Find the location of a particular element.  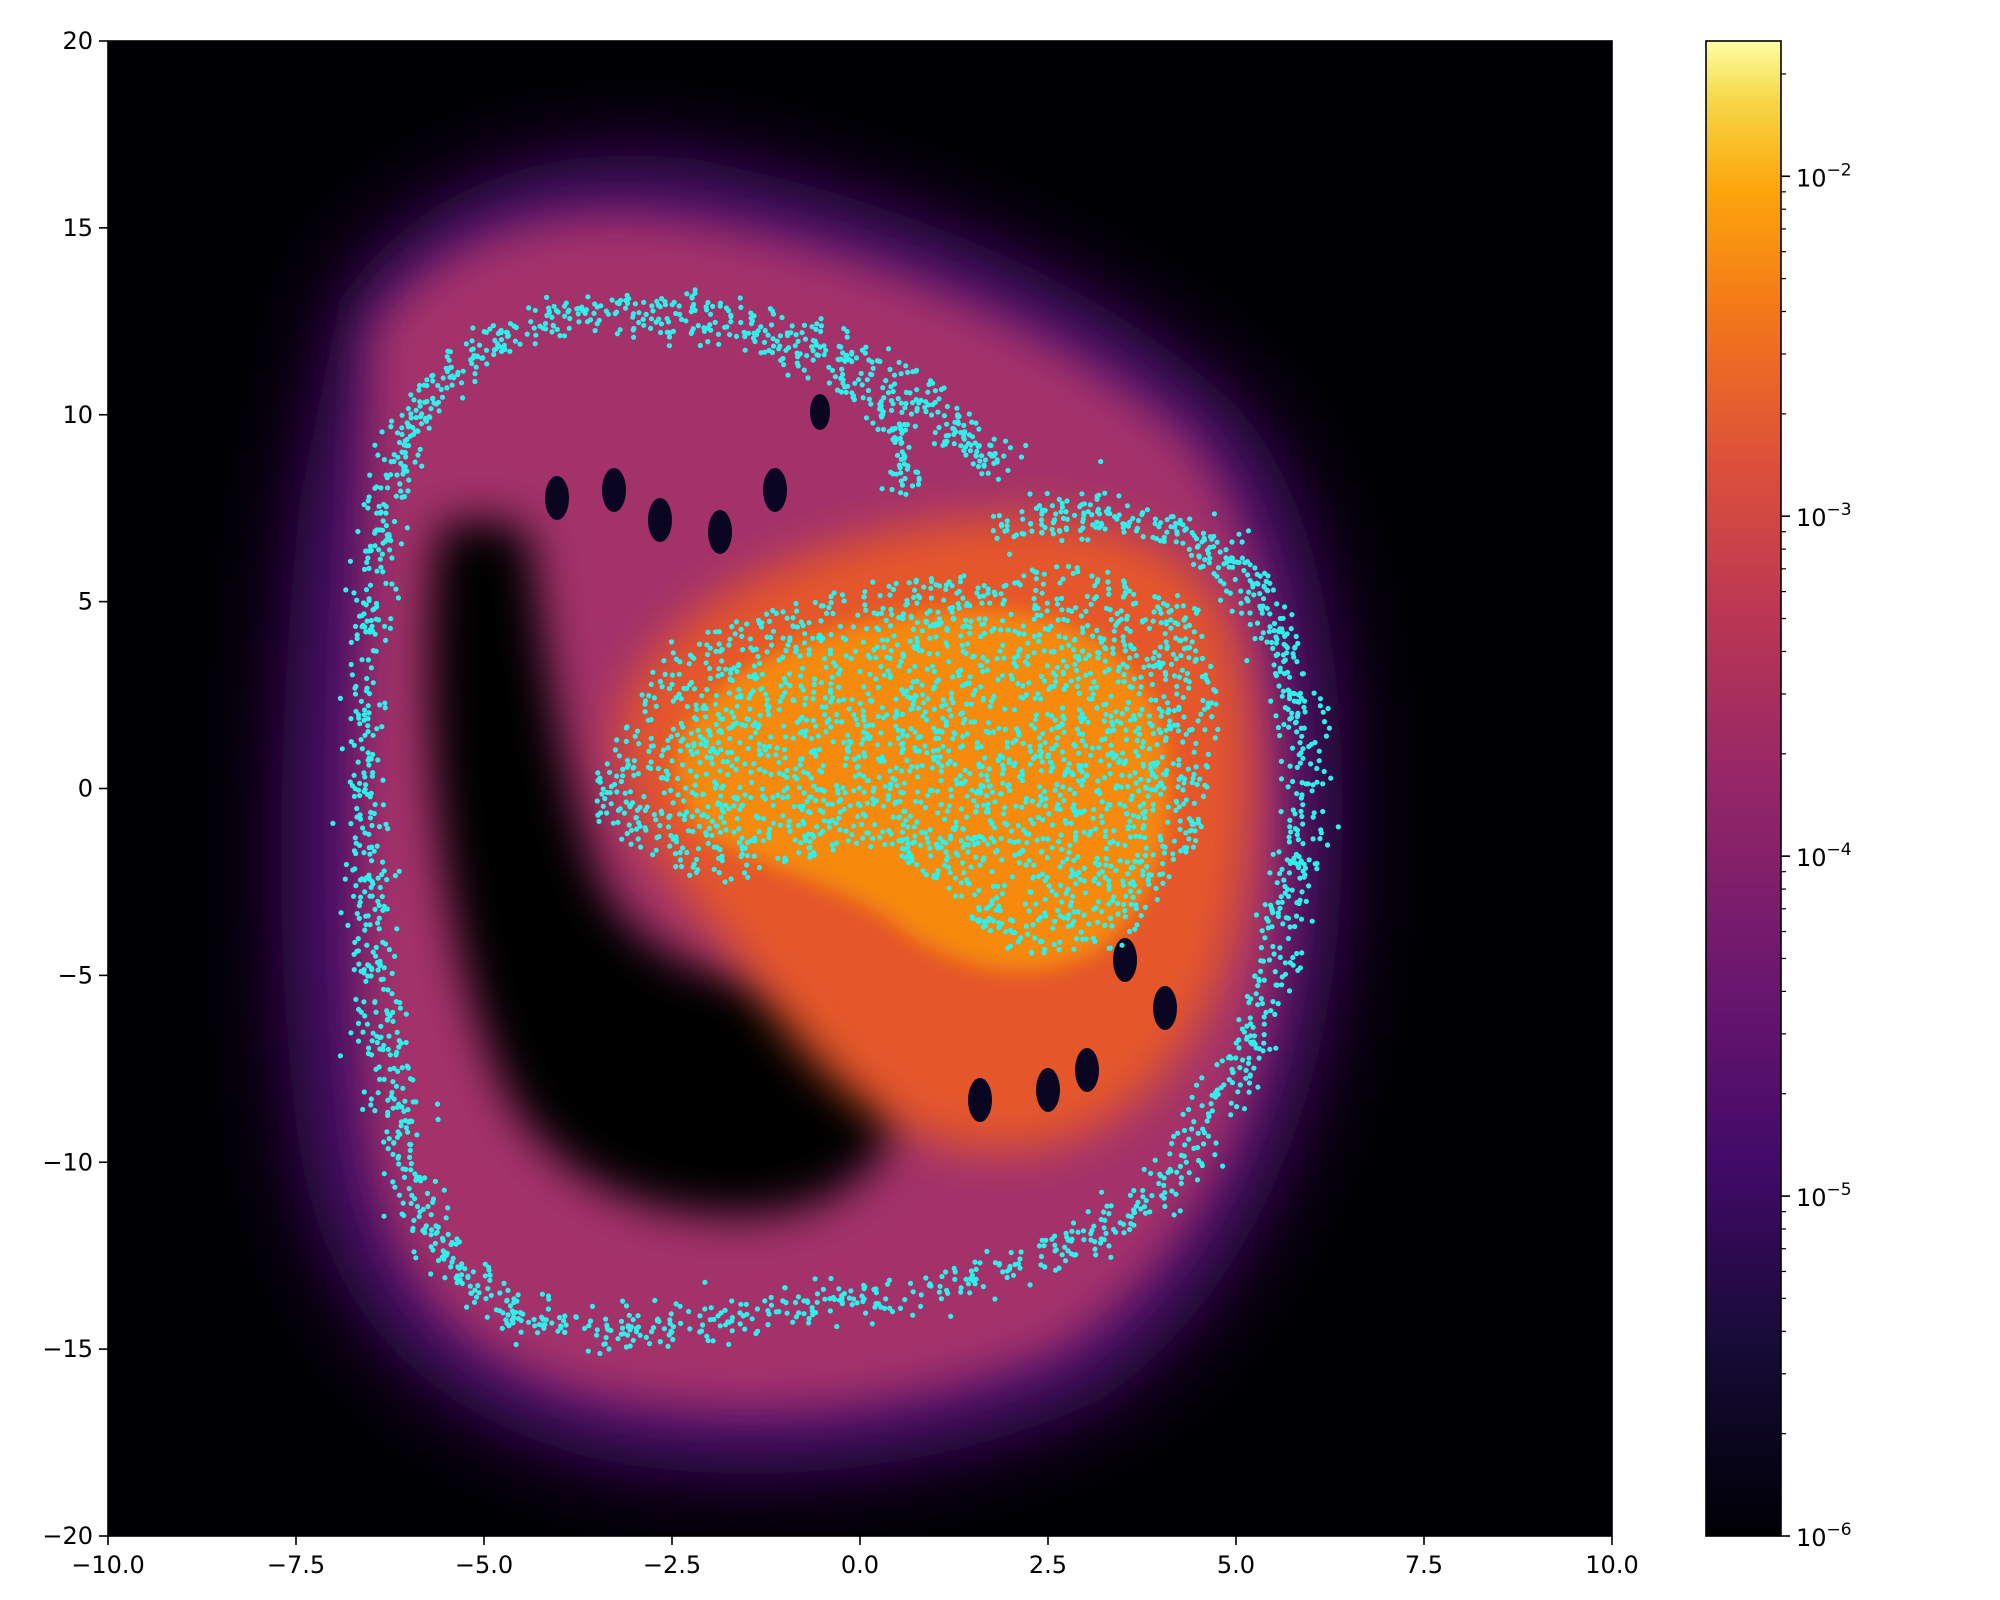

colorbar-tick-label: 10−6 is located at coordinates (1824, 1536).